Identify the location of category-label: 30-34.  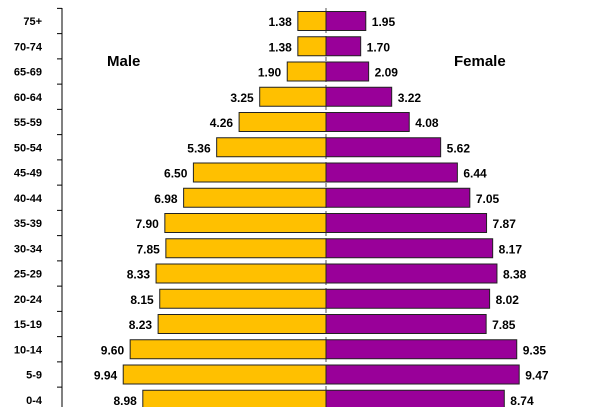
(28, 249).